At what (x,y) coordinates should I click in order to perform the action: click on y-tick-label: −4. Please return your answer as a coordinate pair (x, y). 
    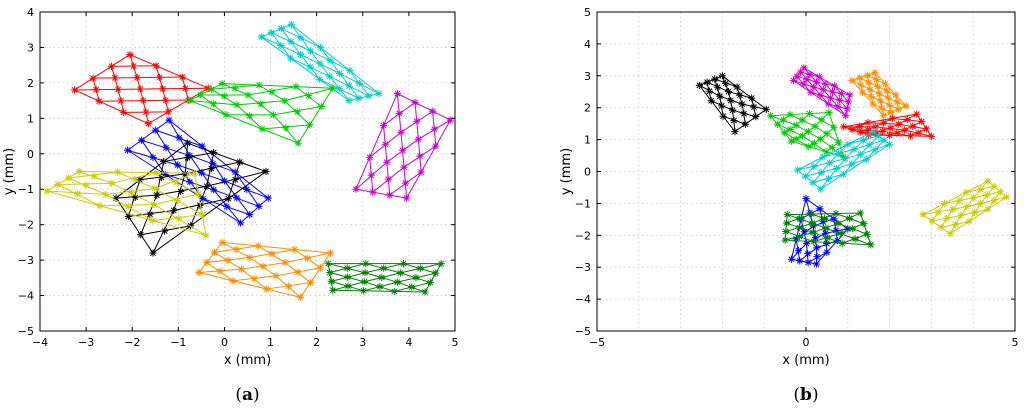
    Looking at the image, I should click on (583, 299).